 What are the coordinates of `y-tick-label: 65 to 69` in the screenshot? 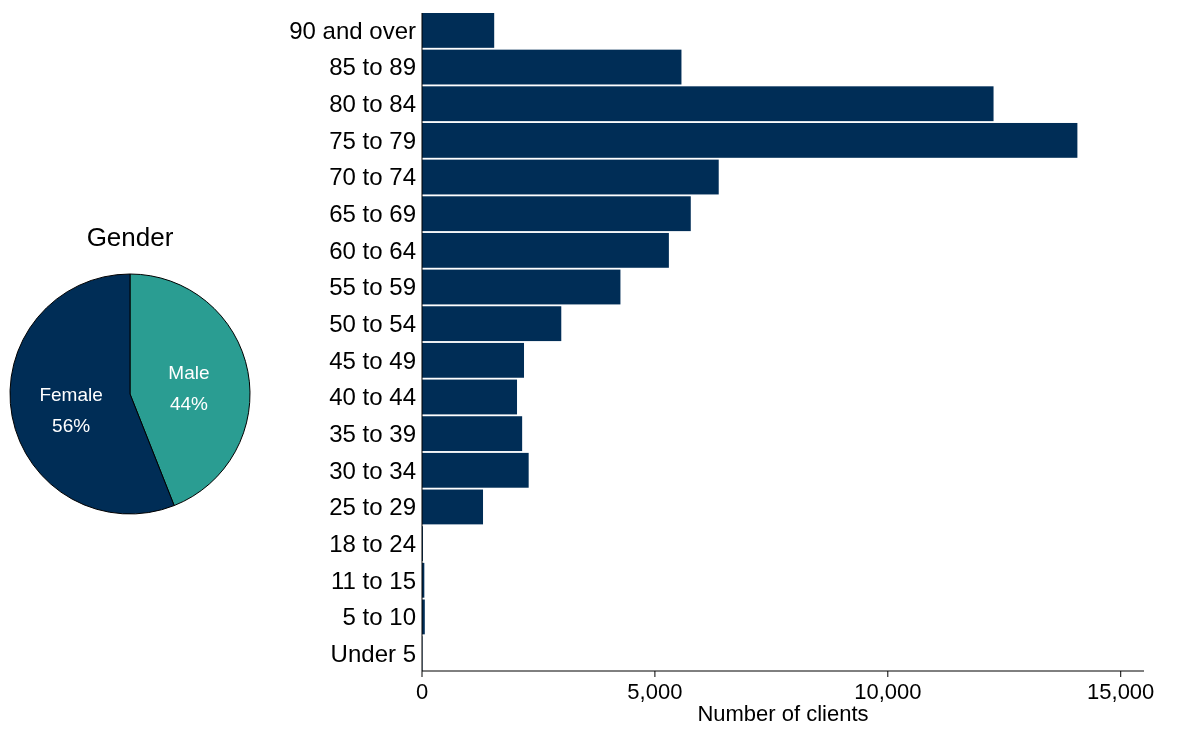 It's located at (372, 214).